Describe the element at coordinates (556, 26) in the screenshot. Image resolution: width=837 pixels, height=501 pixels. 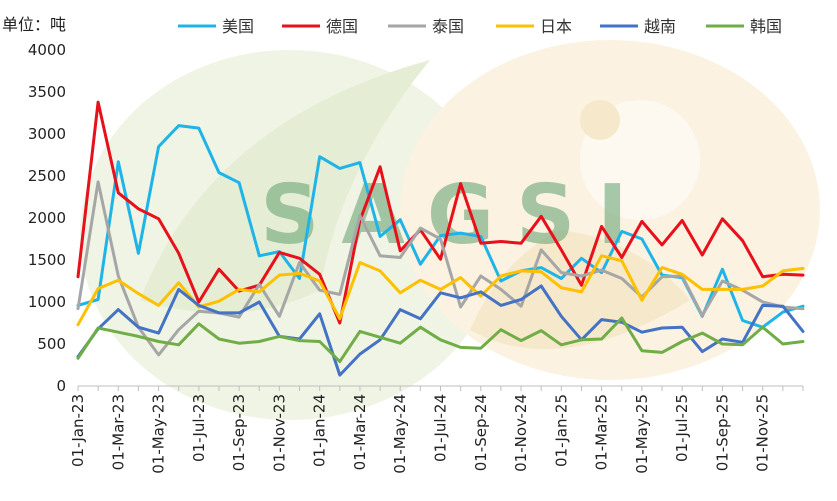
I see `legend-label: 日本` at that location.